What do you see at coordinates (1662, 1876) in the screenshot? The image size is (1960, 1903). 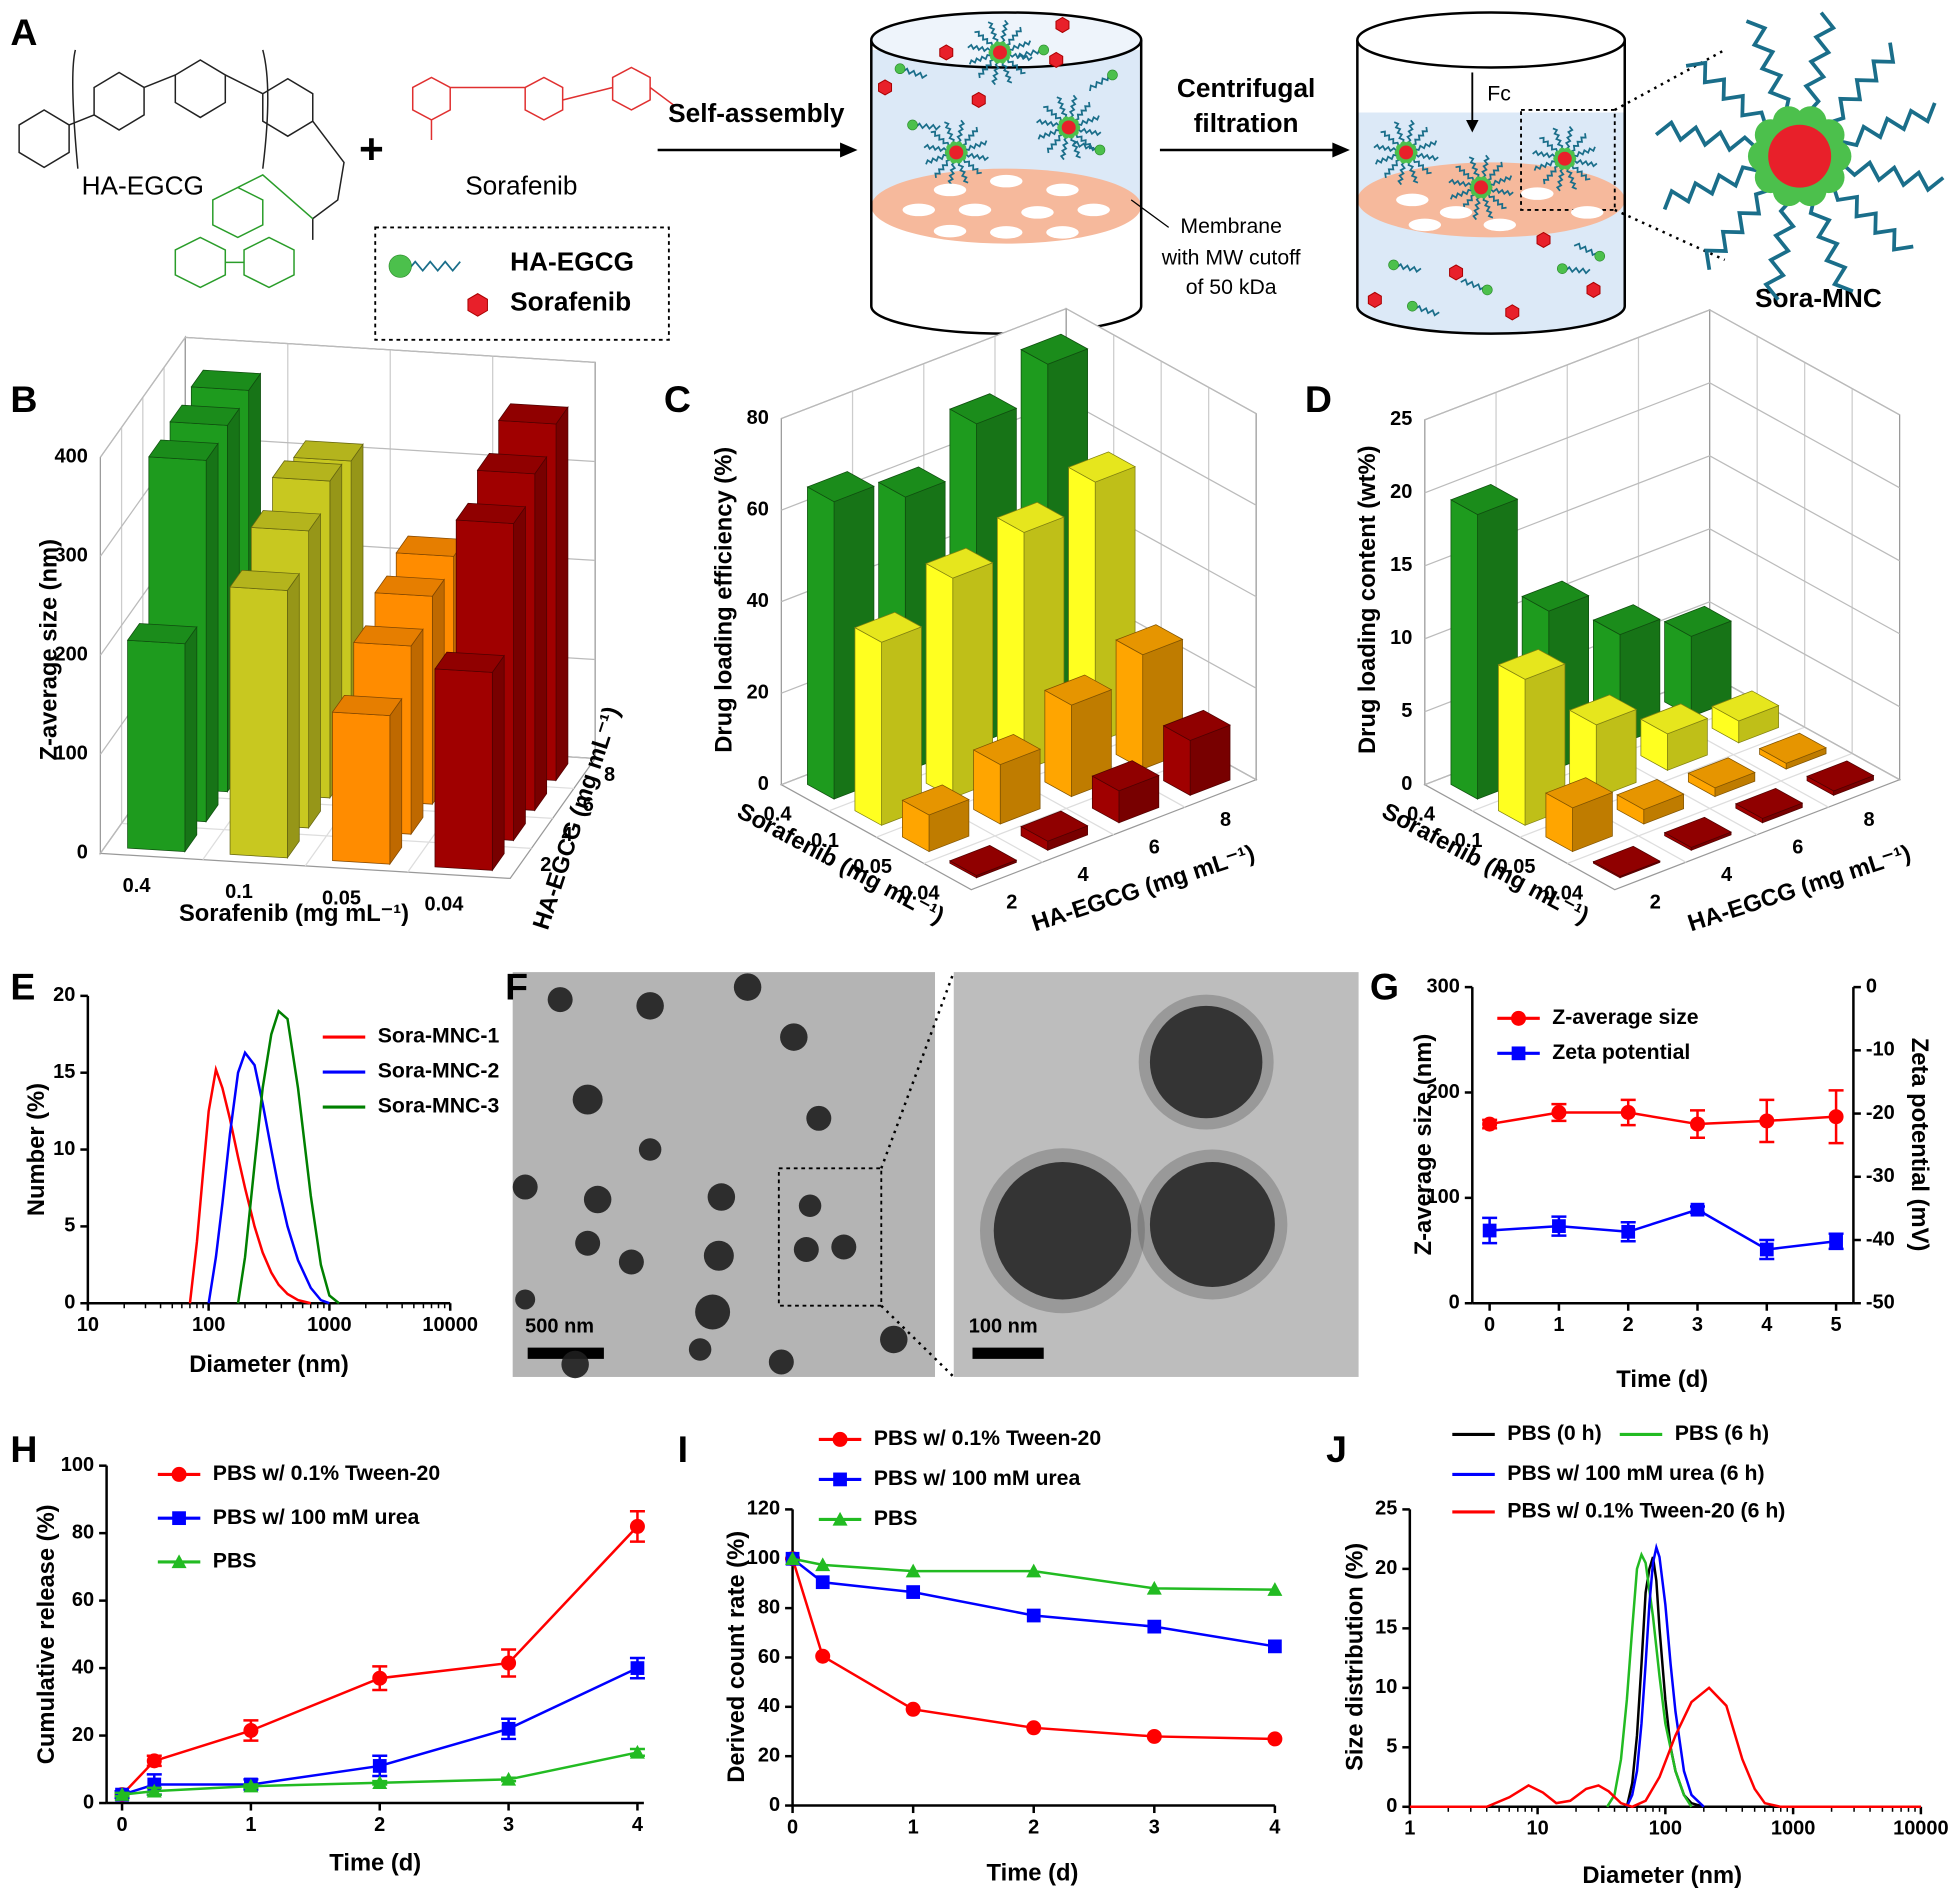 I see `x-axis-label: Diameter (nm)` at bounding box center [1662, 1876].